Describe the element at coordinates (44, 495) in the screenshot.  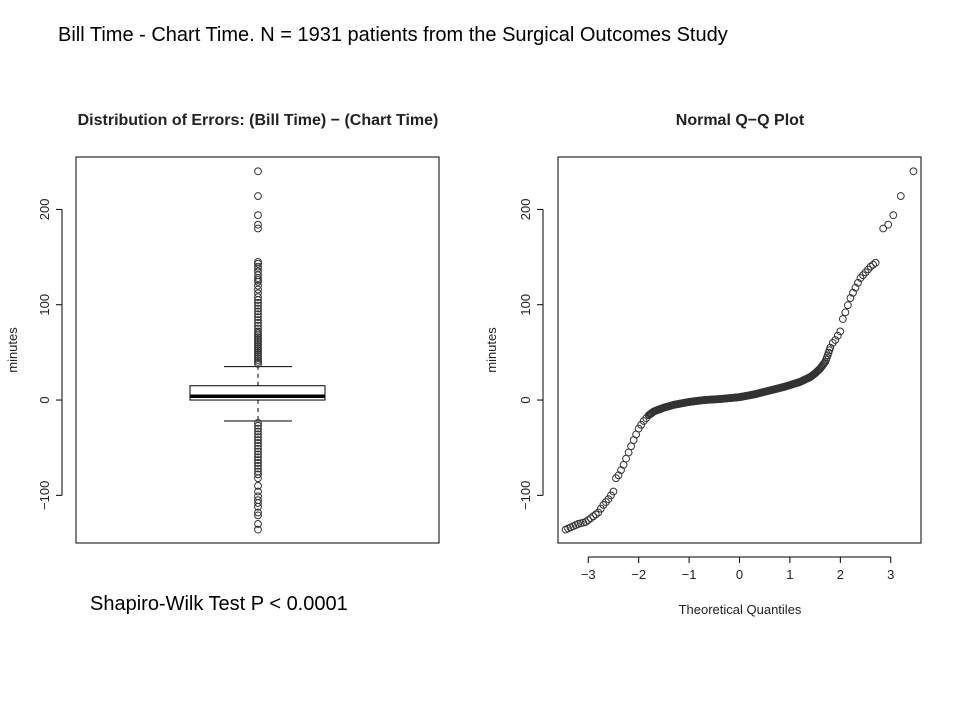
I see `boxplot-y-tick-label: −100` at that location.